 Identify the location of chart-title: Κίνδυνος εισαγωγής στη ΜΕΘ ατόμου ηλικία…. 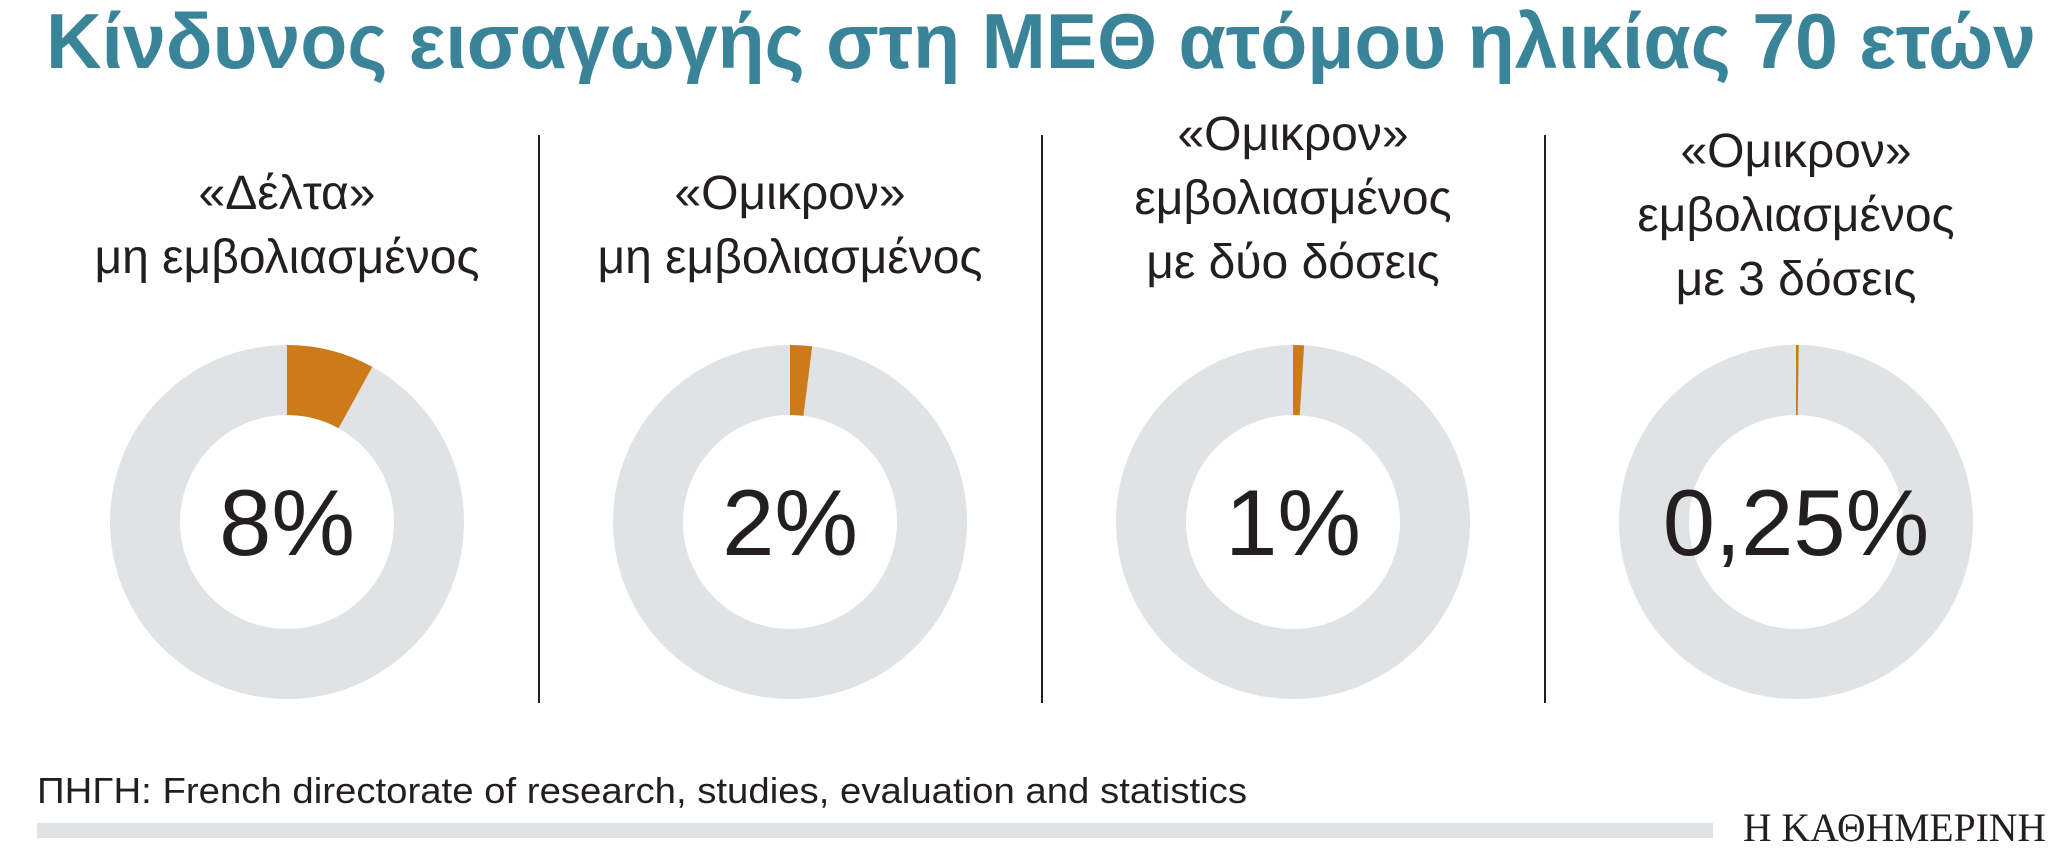
(1041, 42).